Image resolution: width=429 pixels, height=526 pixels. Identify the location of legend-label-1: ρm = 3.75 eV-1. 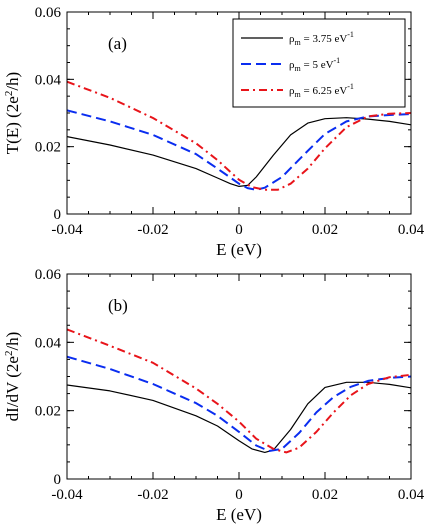
(321, 38).